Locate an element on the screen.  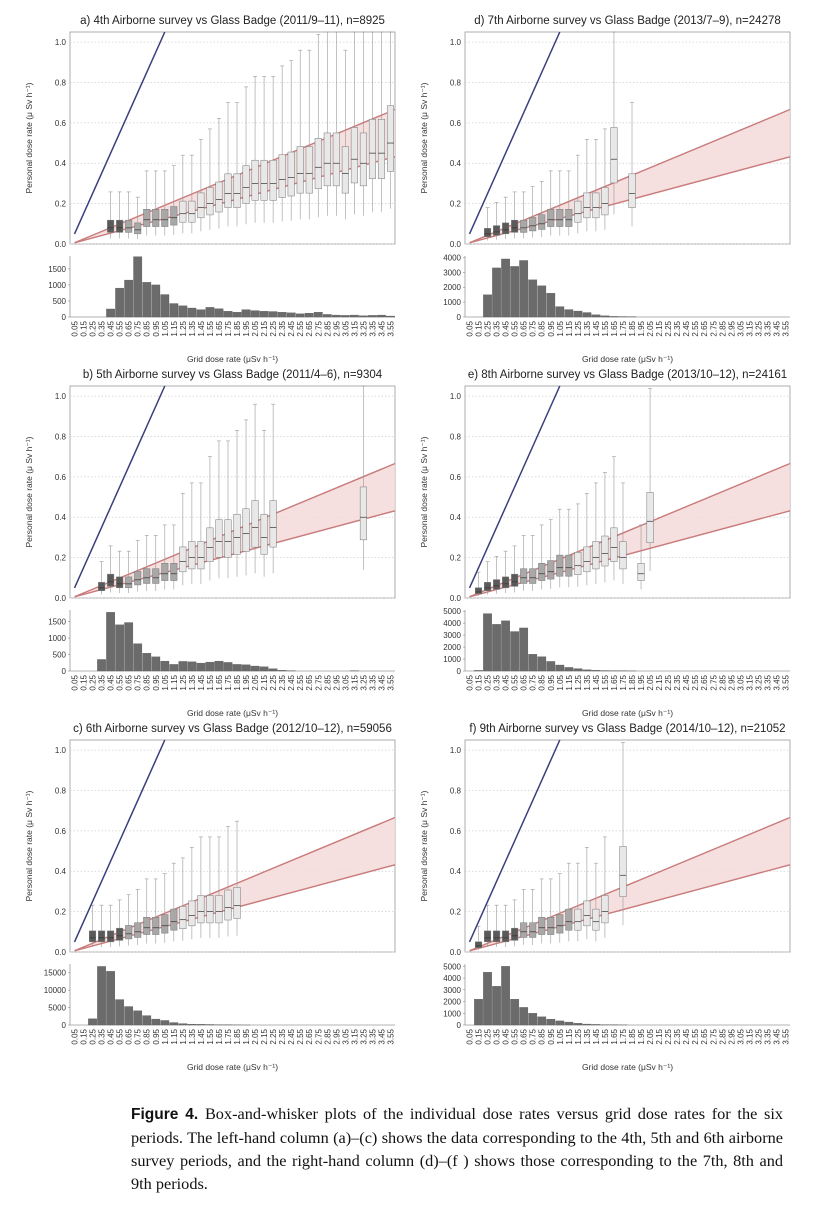
y-tick-label: 0.2 is located at coordinates (456, 204).